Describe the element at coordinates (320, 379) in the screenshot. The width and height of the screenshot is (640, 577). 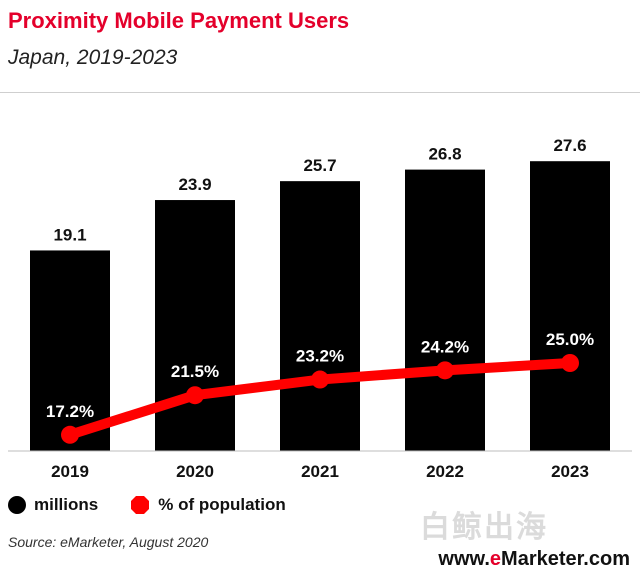
I see `population-point-2021` at that location.